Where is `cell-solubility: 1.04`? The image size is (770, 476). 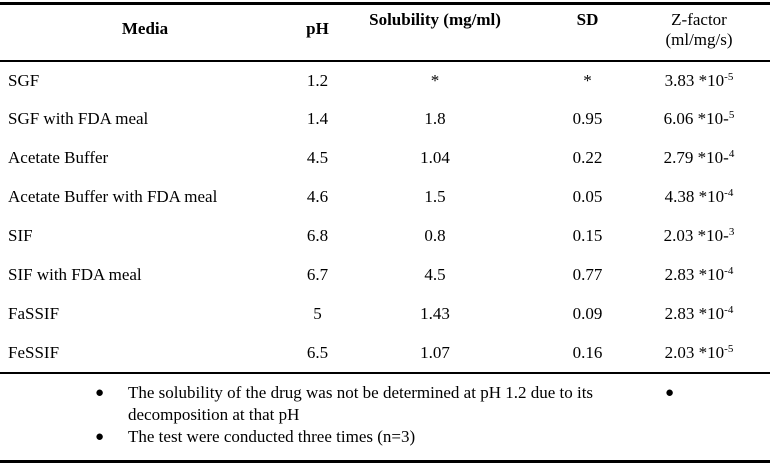 cell-solubility: 1.04 is located at coordinates (435, 157).